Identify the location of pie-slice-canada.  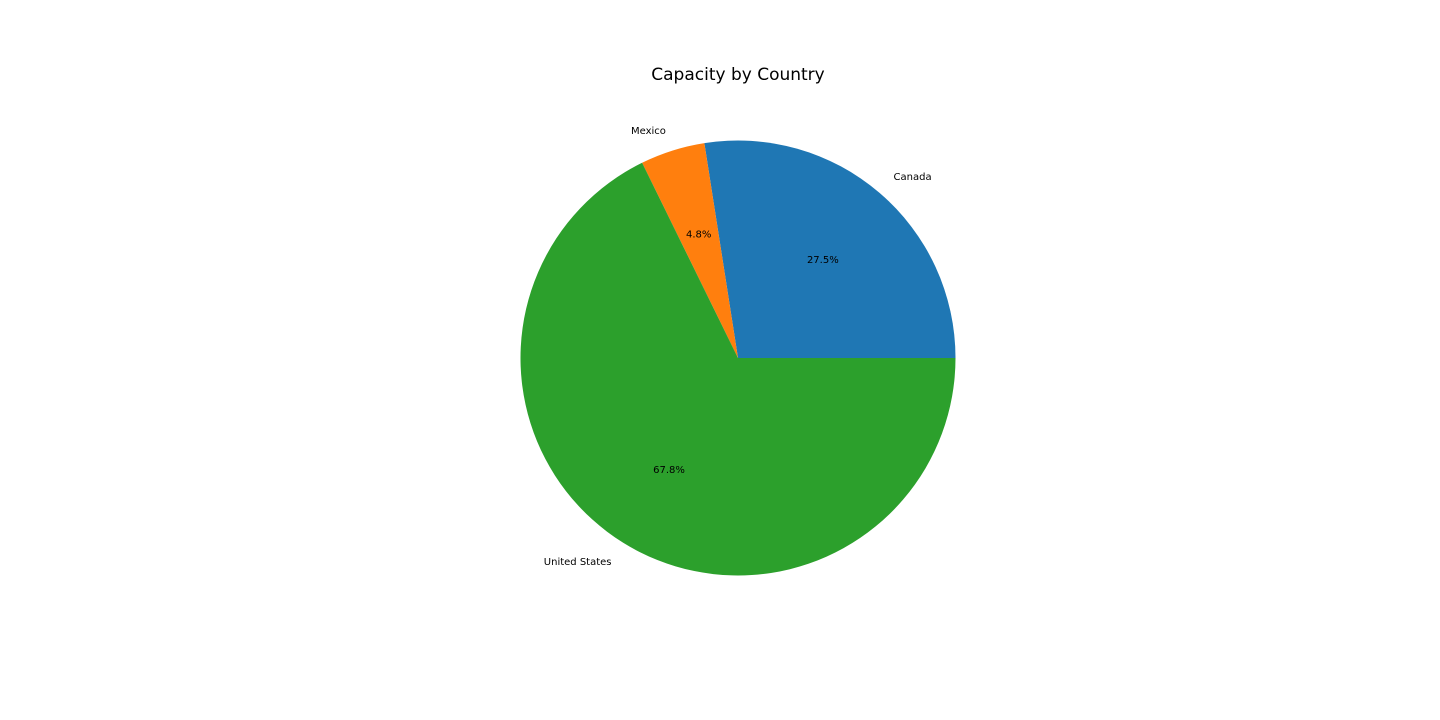
(830, 249).